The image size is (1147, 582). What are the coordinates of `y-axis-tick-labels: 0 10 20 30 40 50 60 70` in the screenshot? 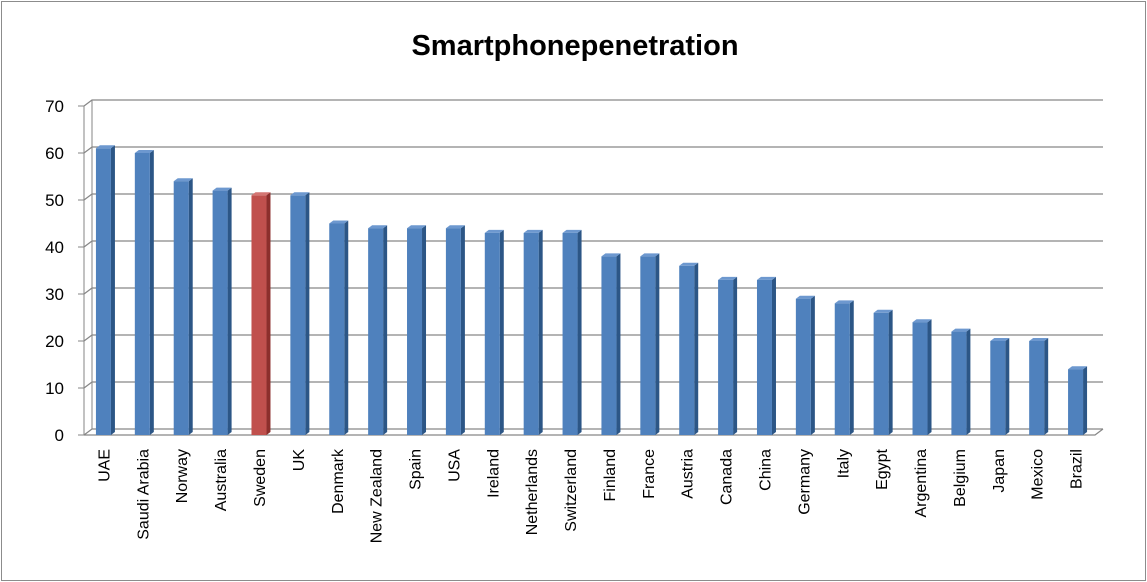 It's located at (54, 271).